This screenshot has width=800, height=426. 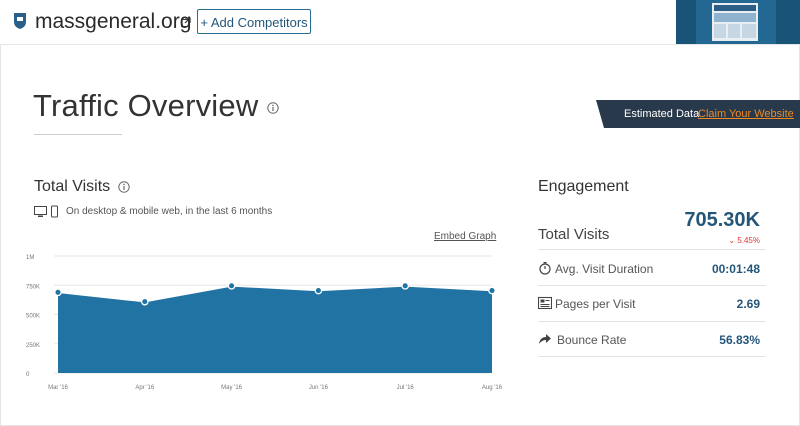 I want to click on bounce-rate-value: 56.83%, so click(x=739, y=340).